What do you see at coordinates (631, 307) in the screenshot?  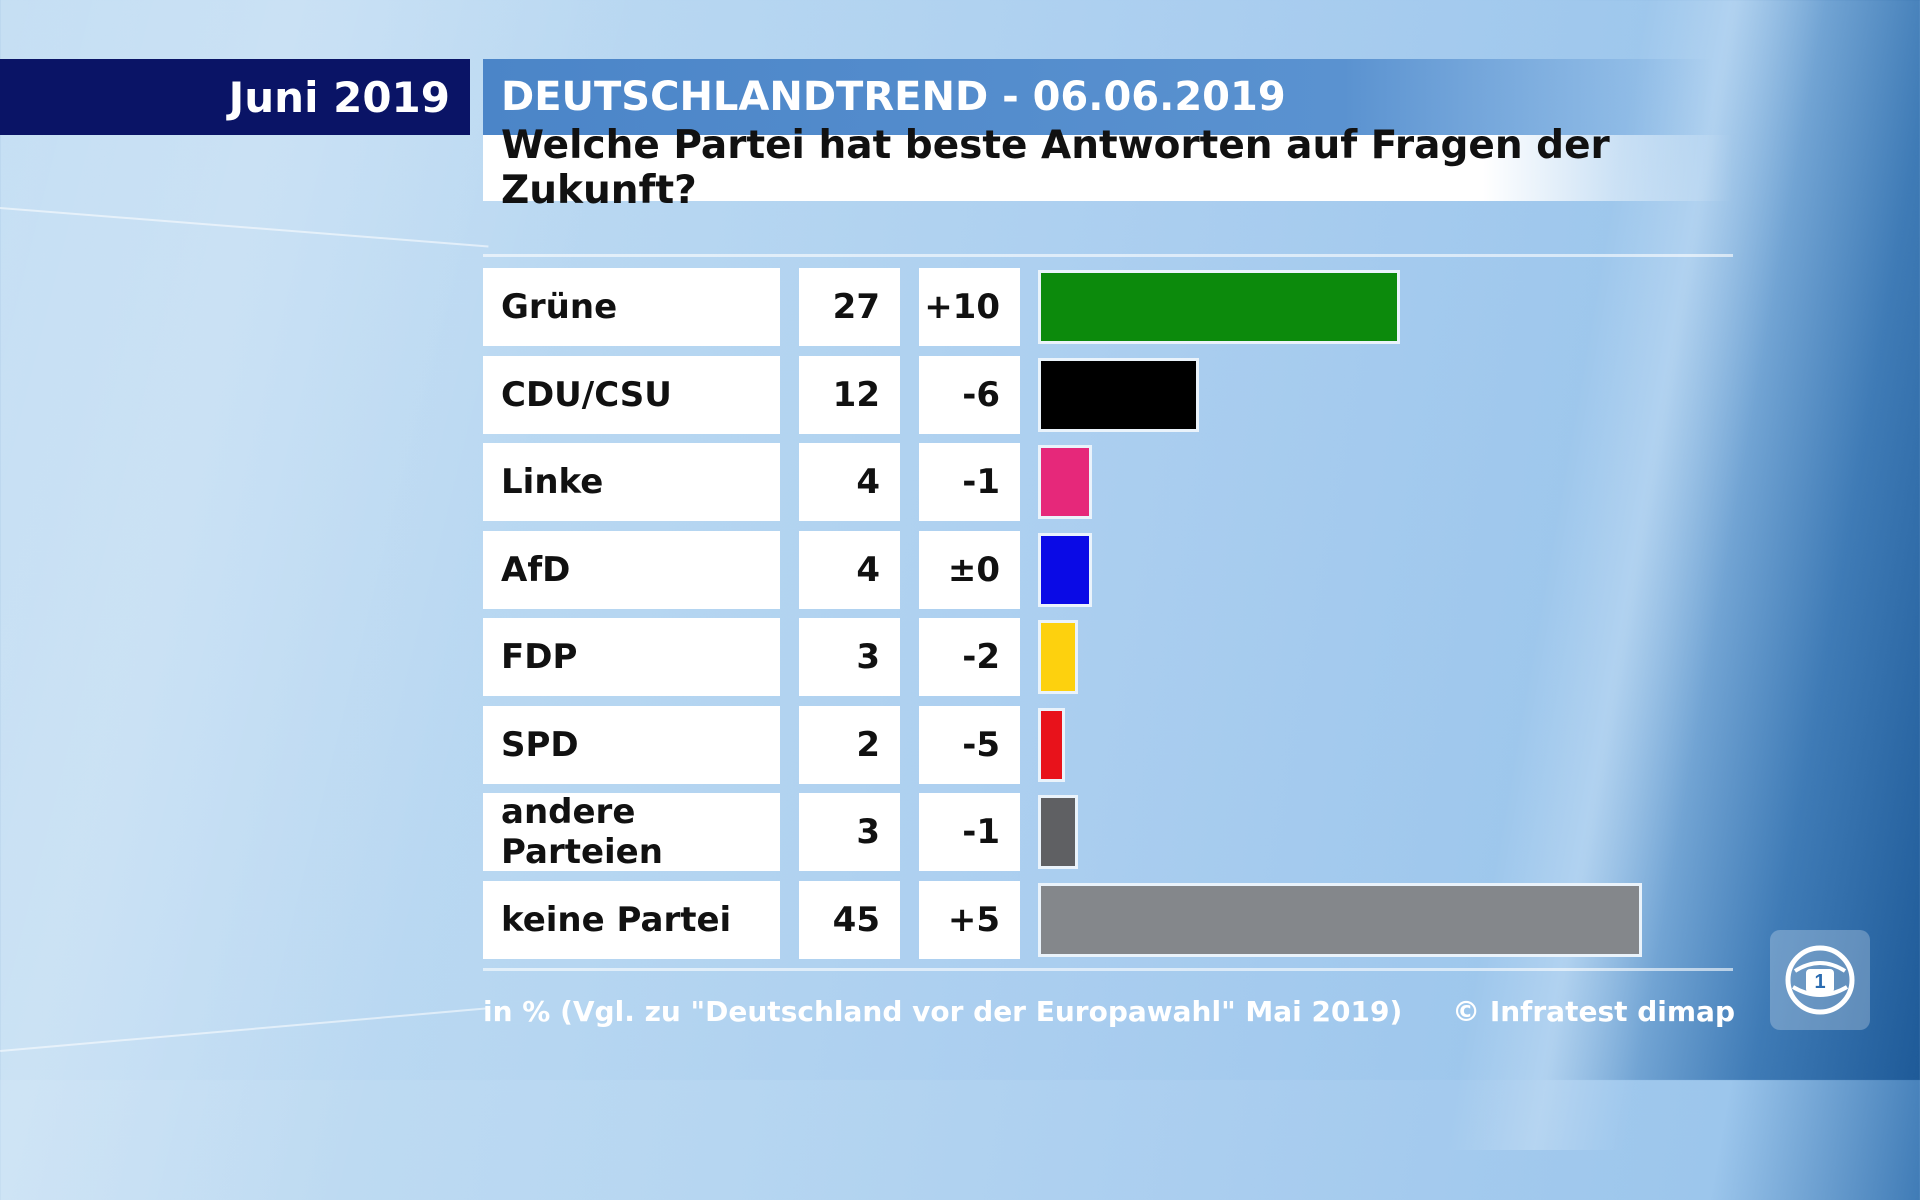 I see `party-label: Grüne` at bounding box center [631, 307].